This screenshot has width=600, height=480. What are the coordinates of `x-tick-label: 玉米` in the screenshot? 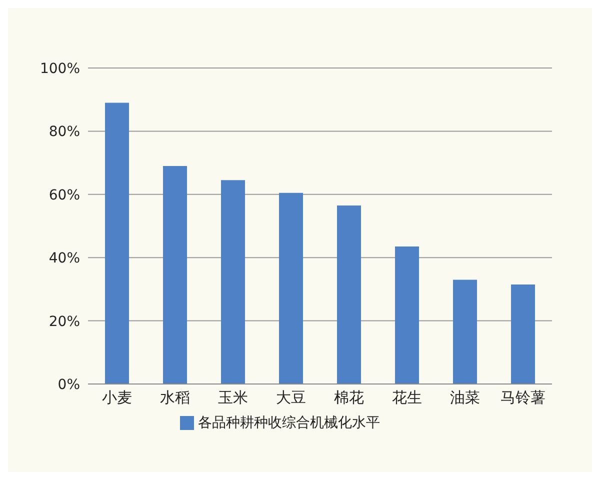 It's located at (233, 397).